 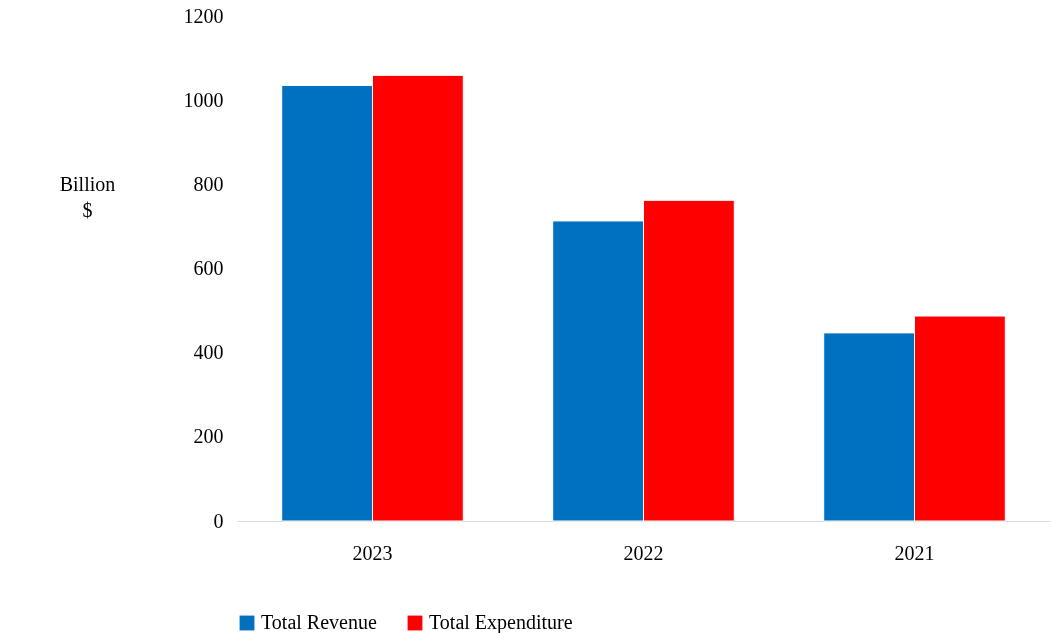 I want to click on y-tick-label: 400, so click(x=208, y=352).